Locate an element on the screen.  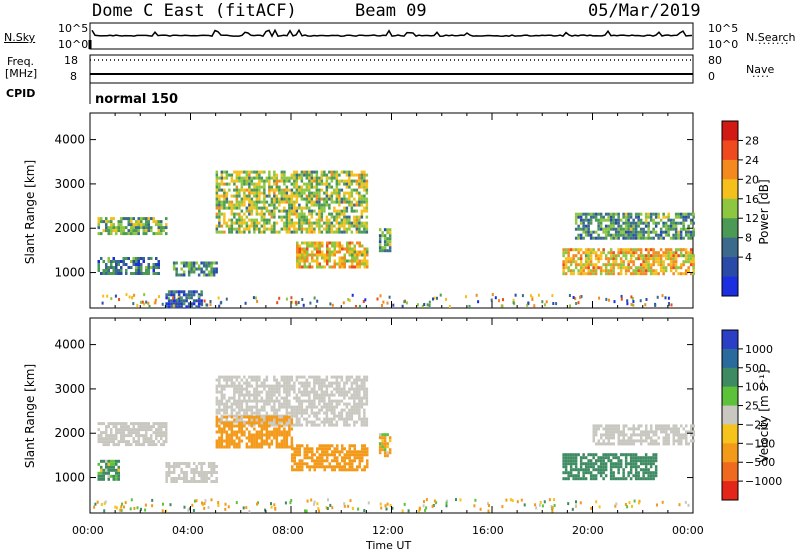
colorbar-band is located at coordinates (730, 453).